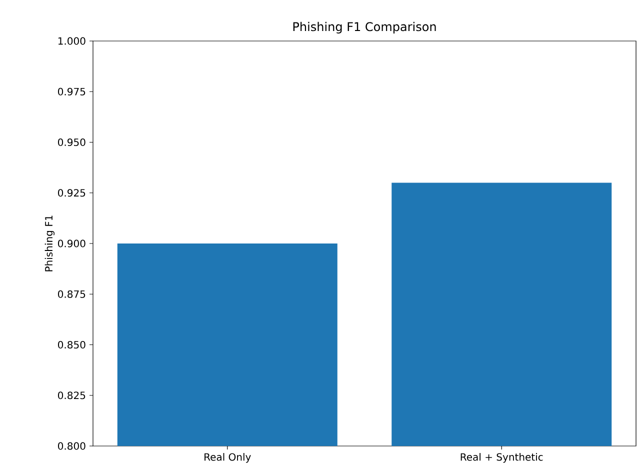  What do you see at coordinates (72, 344) in the screenshot?
I see `y-tick-label: 0.850` at bounding box center [72, 344].